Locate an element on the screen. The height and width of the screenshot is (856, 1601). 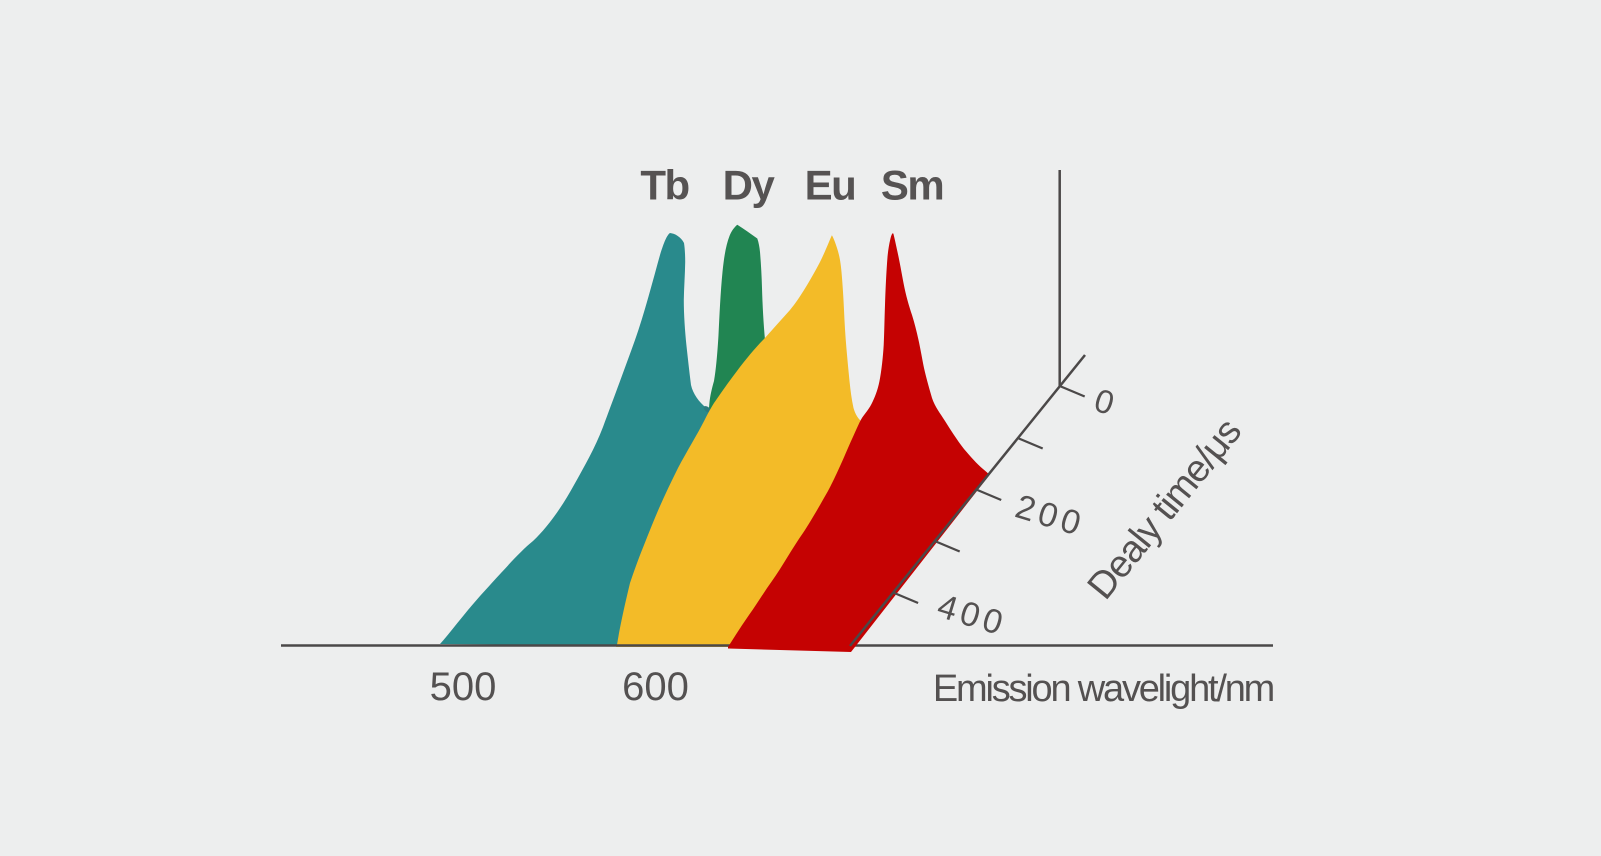
svg-text: Eu is located at coordinates (830, 185).